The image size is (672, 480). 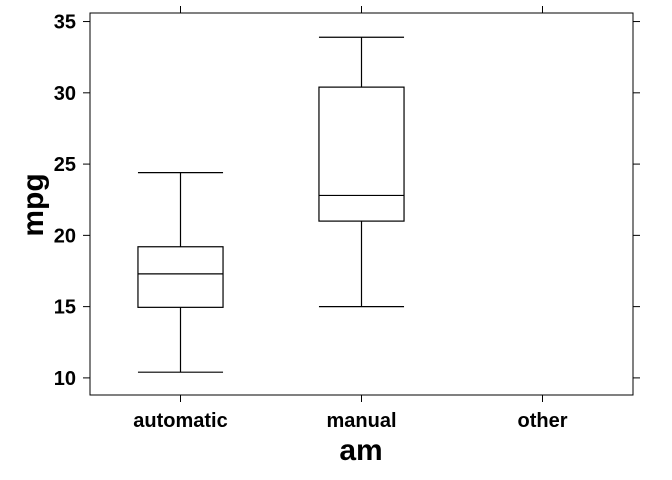 What do you see at coordinates (65, 165) in the screenshot?
I see `y-tick-label-3: 25` at bounding box center [65, 165].